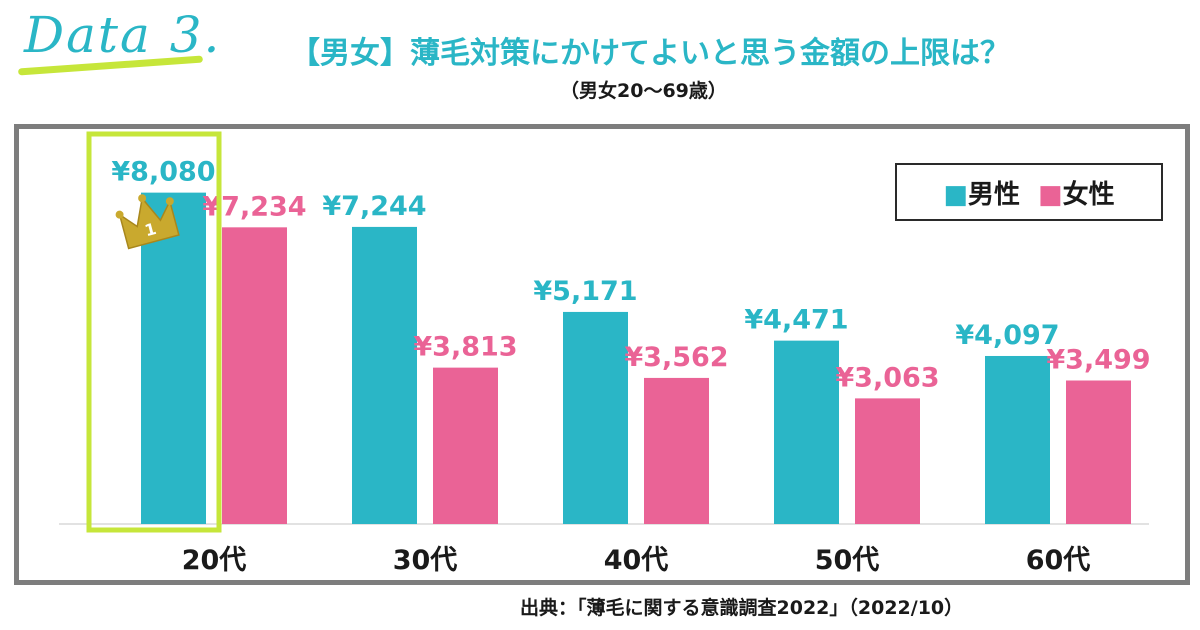 Image resolution: width=1200 pixels, height=630 pixels. What do you see at coordinates (636, 560) in the screenshot?
I see `tick-label-40代: 40代` at bounding box center [636, 560].